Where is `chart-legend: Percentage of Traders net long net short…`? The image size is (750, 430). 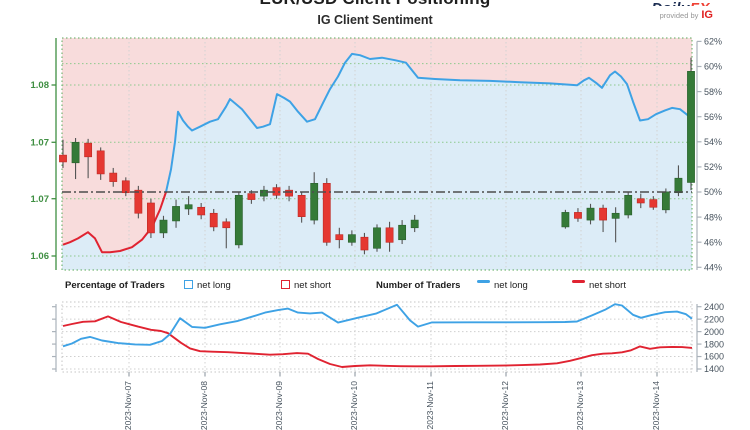 chart-legend: Percentage of Traders net long net short… is located at coordinates (375, 286).